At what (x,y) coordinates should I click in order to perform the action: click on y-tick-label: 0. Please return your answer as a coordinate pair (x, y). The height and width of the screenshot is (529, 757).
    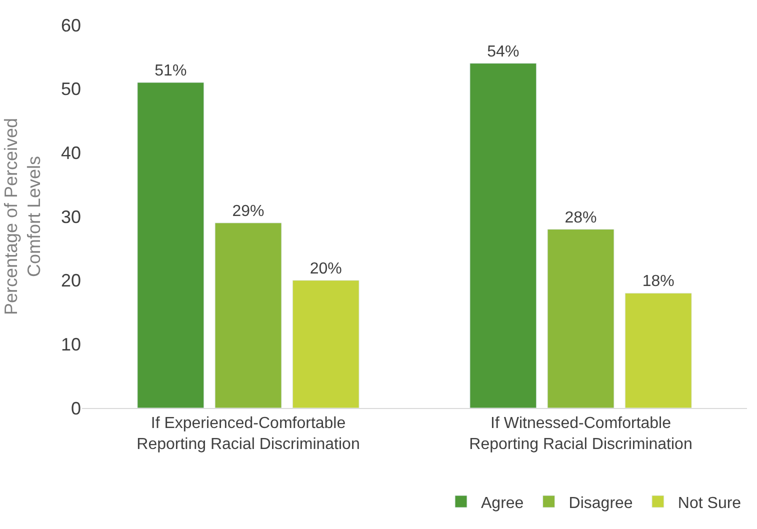
    Looking at the image, I should click on (75, 408).